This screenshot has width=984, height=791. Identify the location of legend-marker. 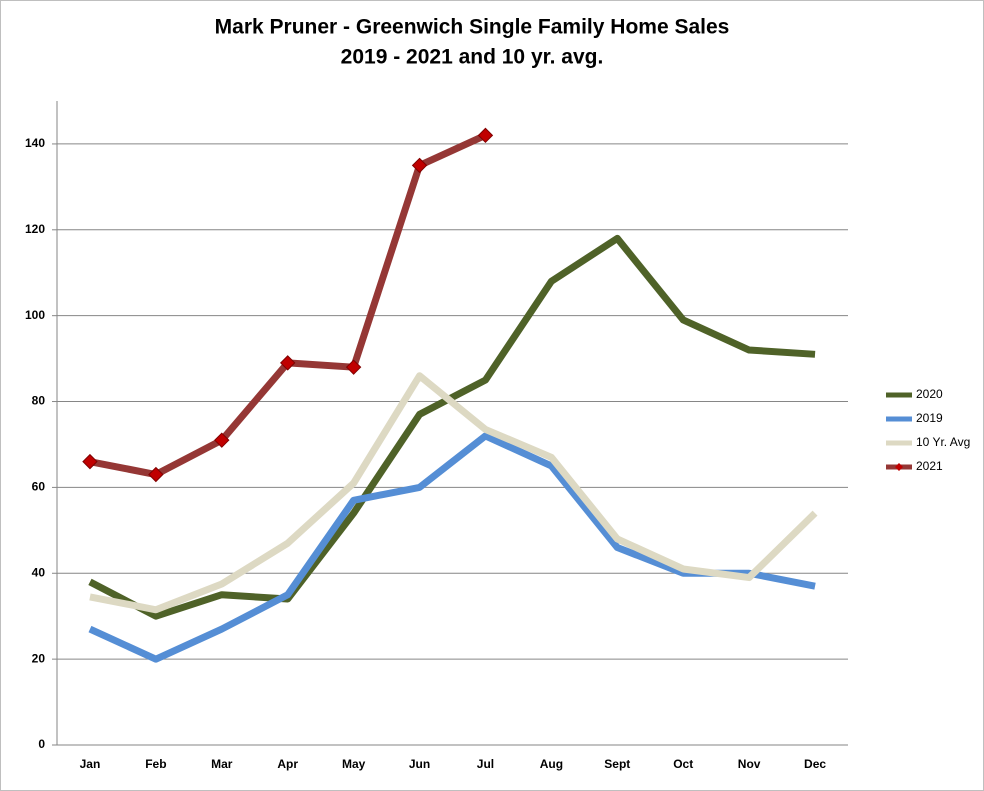
(899, 467).